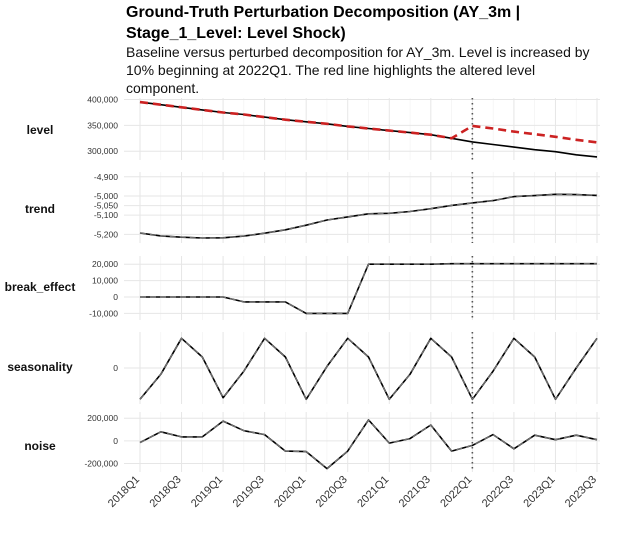 The image size is (618, 534). What do you see at coordinates (103, 313) in the screenshot?
I see `y-tick-label: -10,000` at bounding box center [103, 313].